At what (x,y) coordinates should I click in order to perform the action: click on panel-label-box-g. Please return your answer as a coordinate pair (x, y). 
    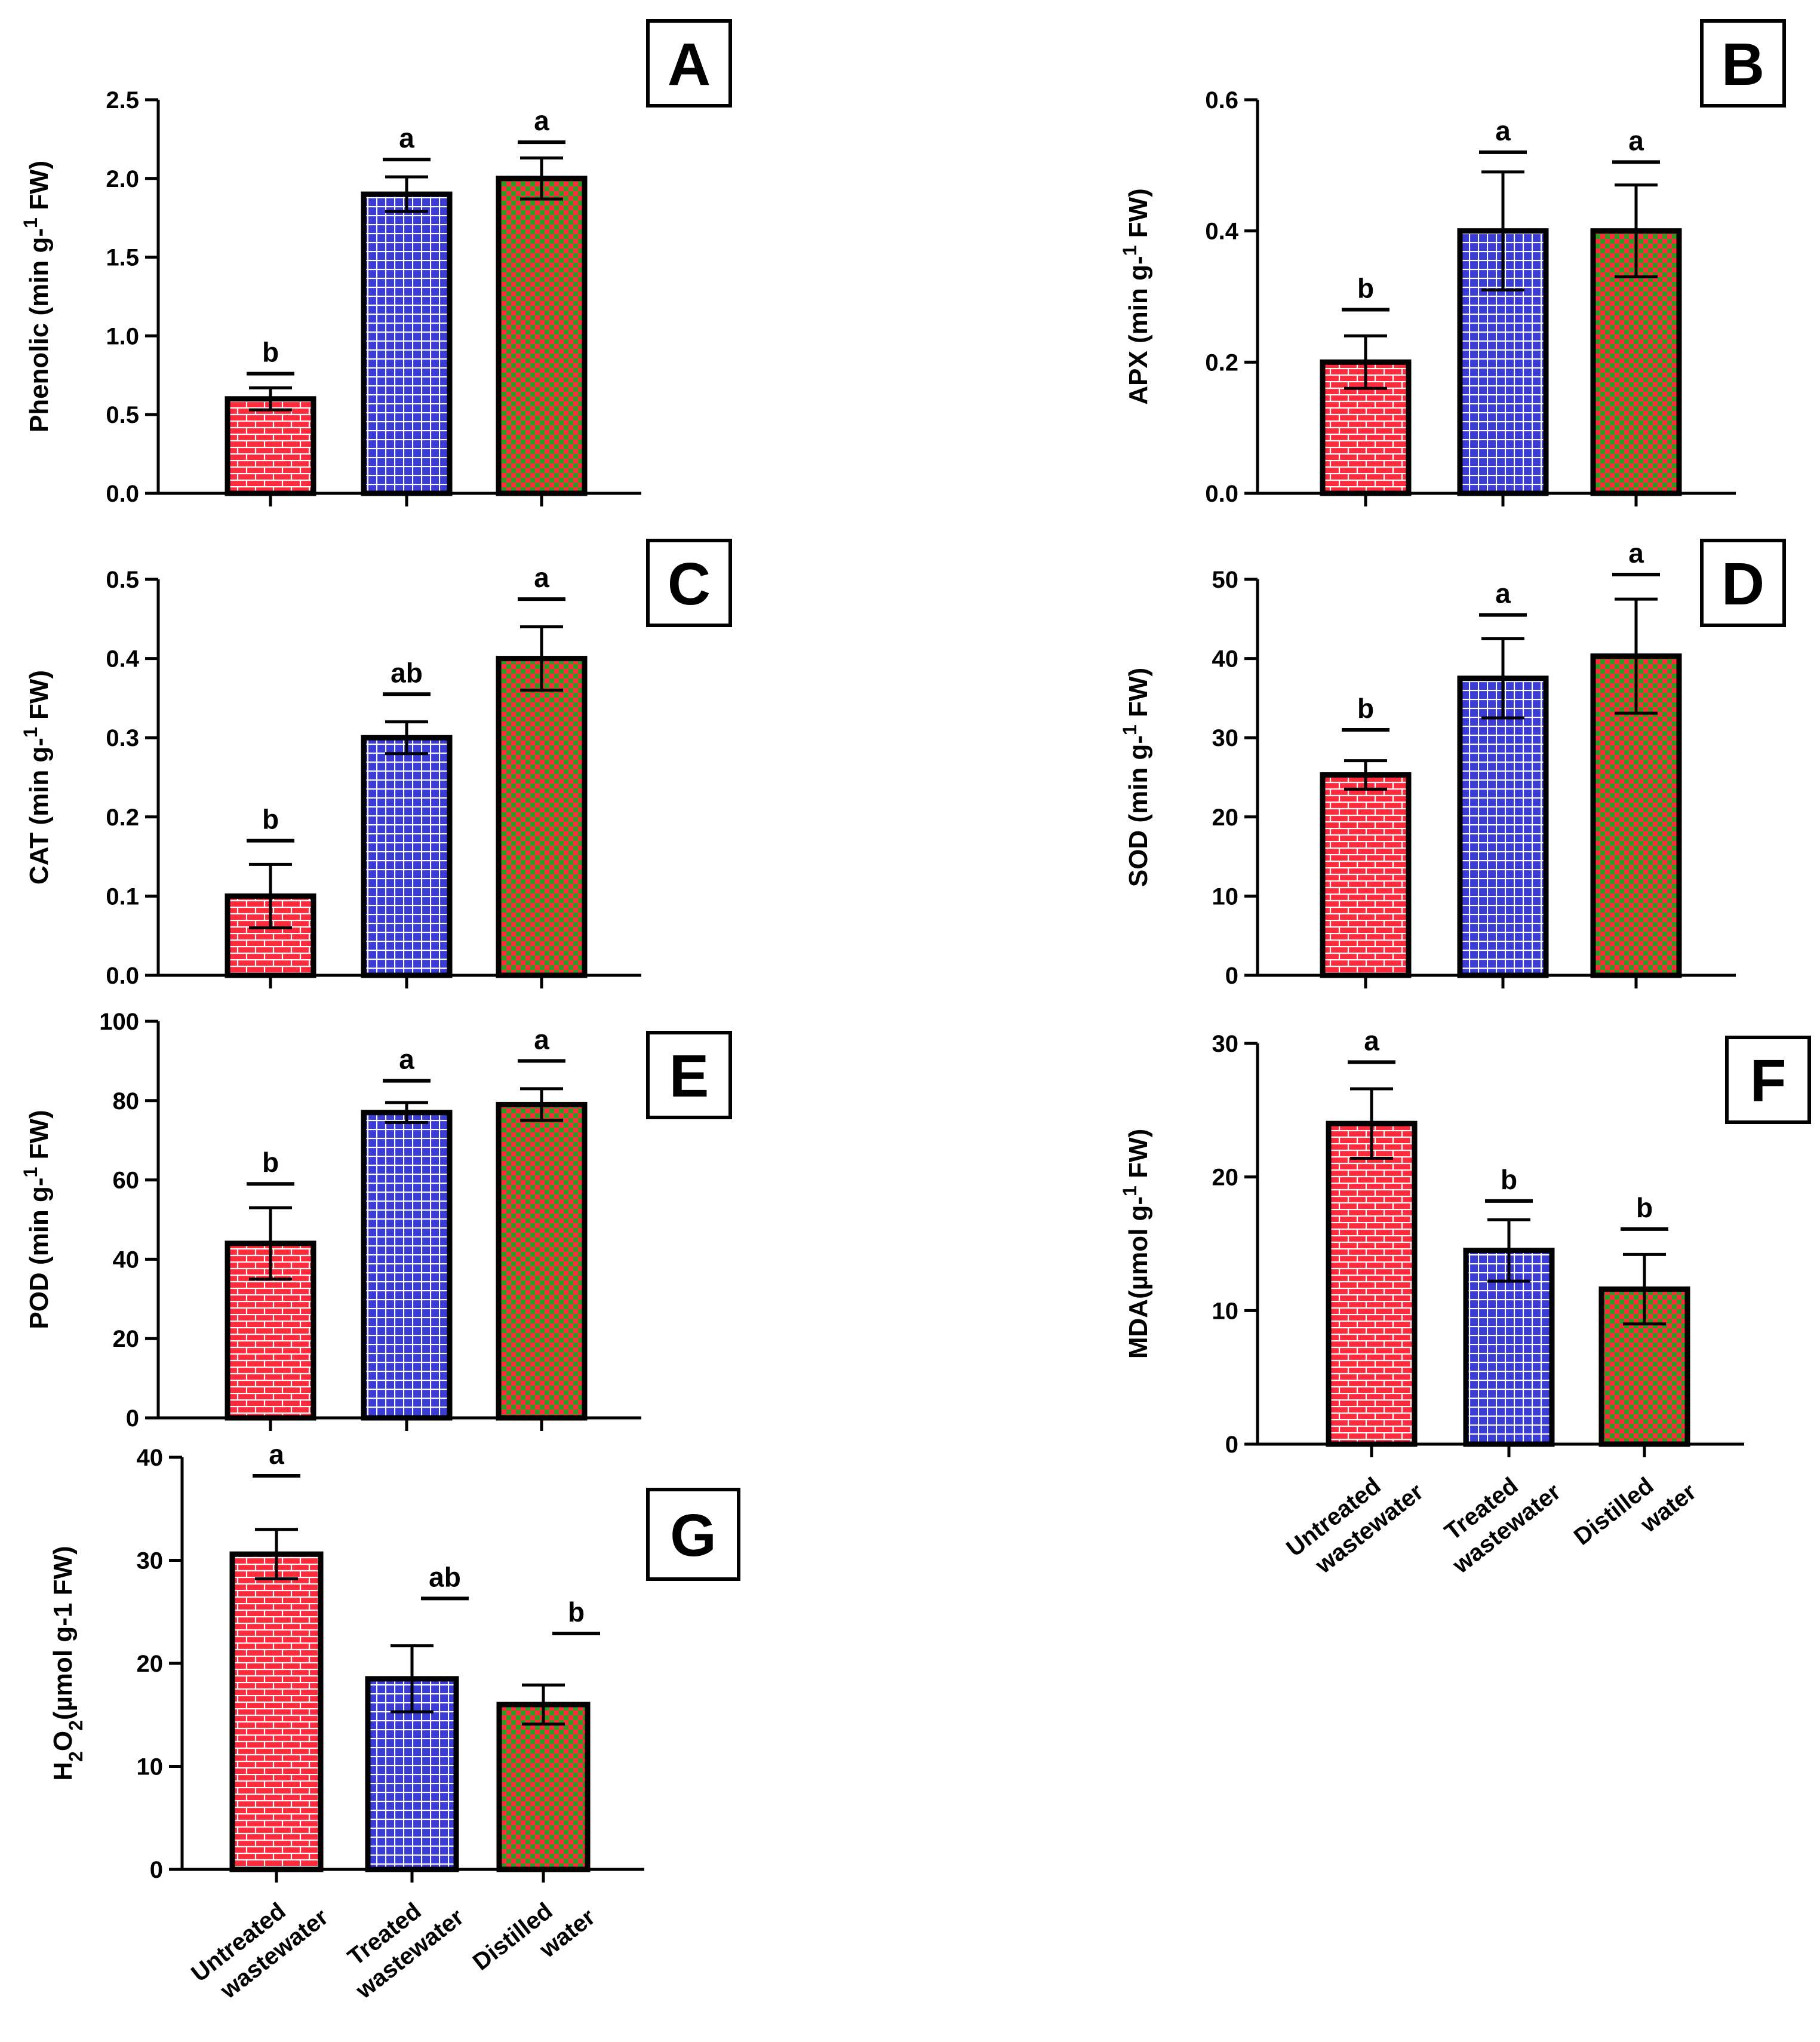
    Looking at the image, I should click on (693, 1534).